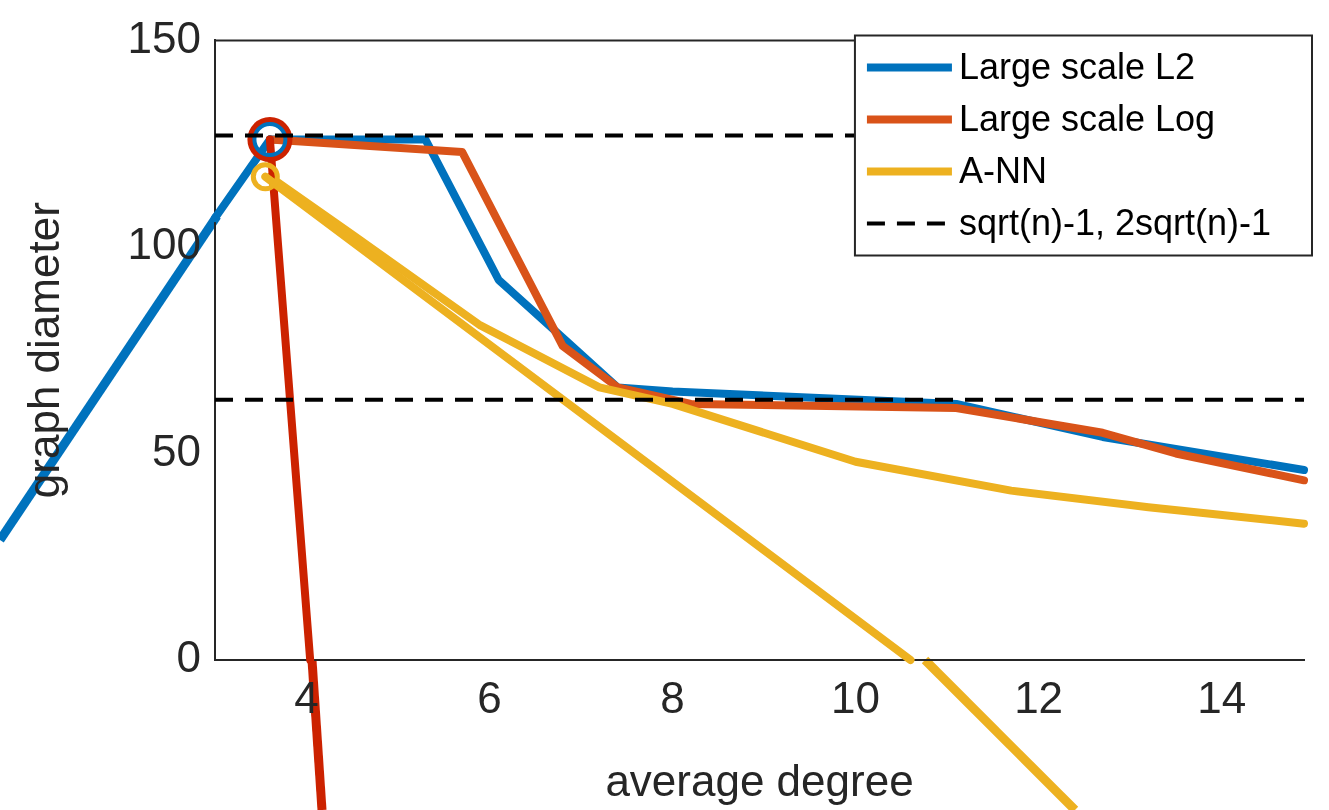  I want to click on legend-label: Large scale L2, so click(1077, 67).